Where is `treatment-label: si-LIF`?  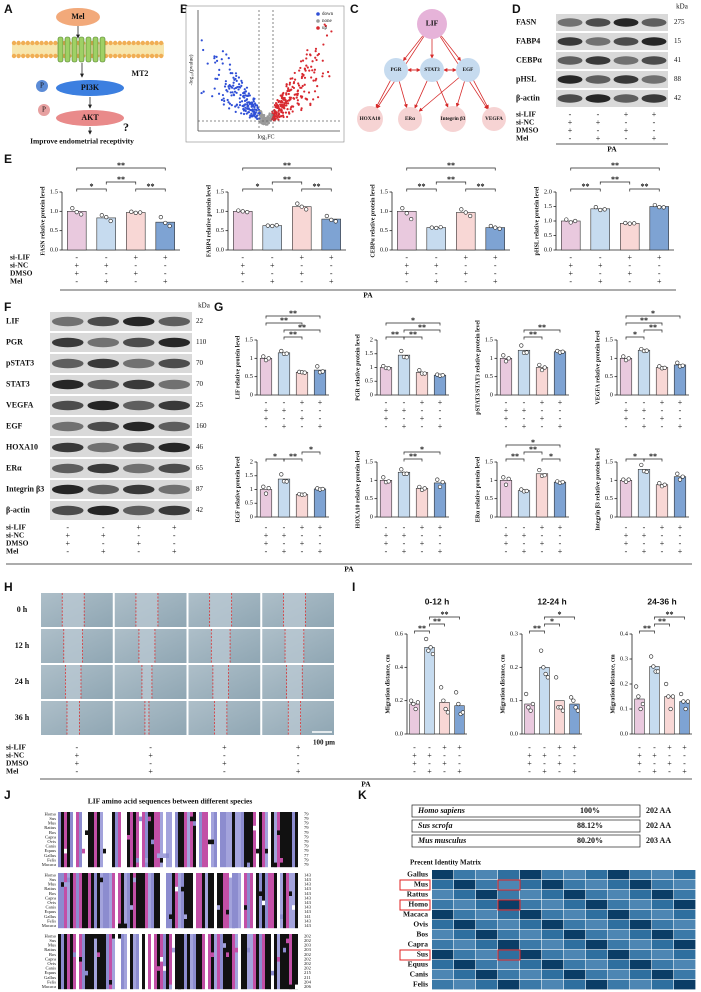 treatment-label: si-LIF is located at coordinates (526, 114).